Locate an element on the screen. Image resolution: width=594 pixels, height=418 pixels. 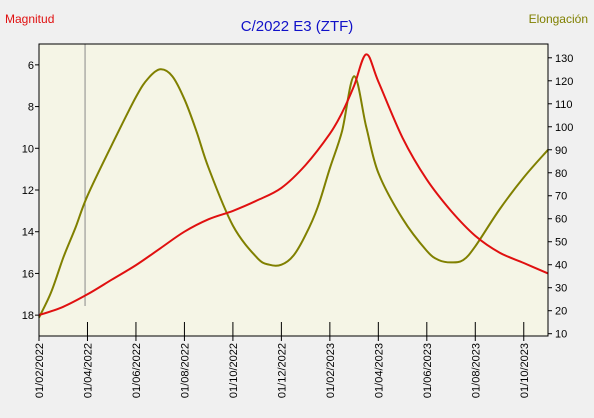
left-axis-tick-label: 14 is located at coordinates (28, 233).